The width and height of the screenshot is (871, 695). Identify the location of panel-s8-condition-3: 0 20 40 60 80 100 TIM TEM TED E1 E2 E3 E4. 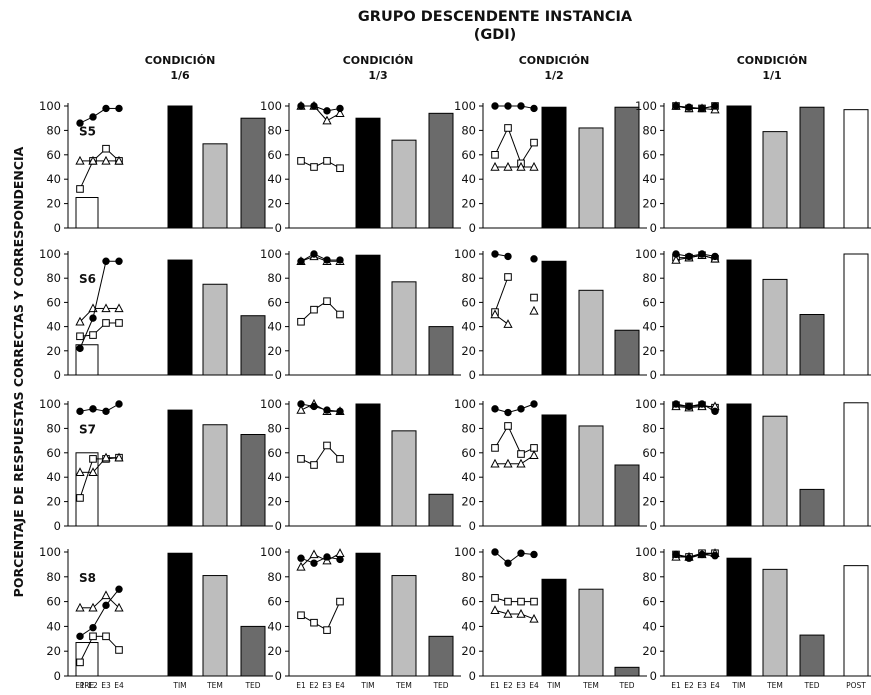
(550, 617).